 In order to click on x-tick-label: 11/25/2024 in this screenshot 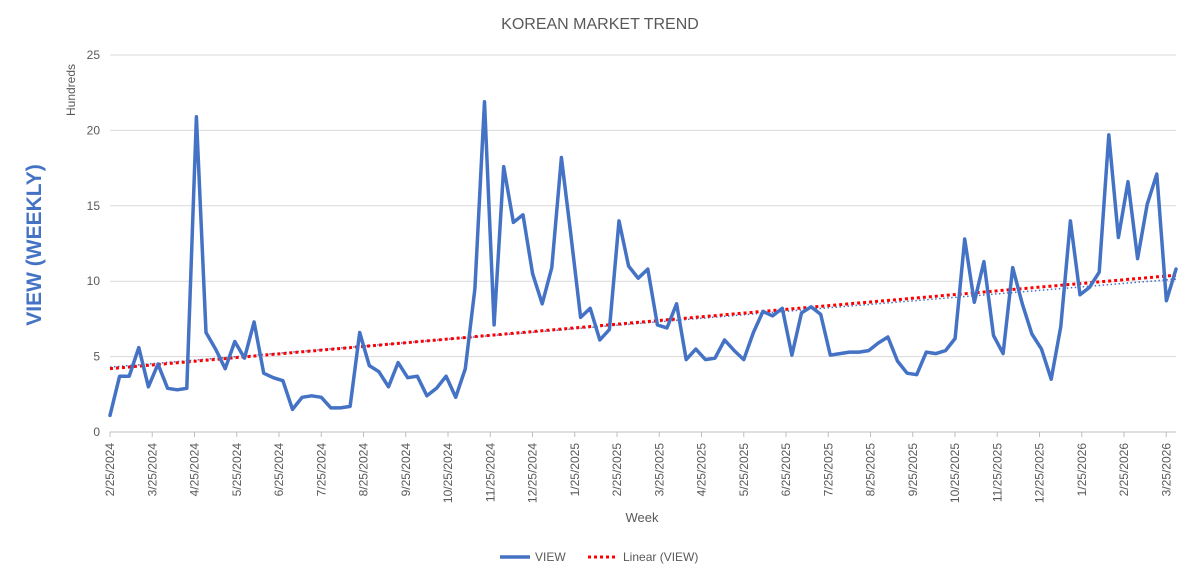, I will do `click(490, 472)`.